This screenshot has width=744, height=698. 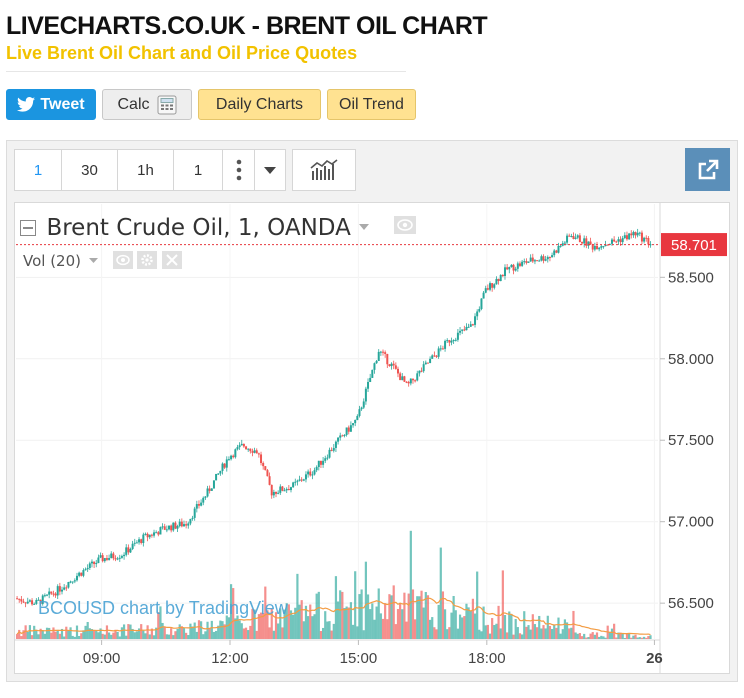 I want to click on oil-trend-button: Oil Trend, so click(x=371, y=104).